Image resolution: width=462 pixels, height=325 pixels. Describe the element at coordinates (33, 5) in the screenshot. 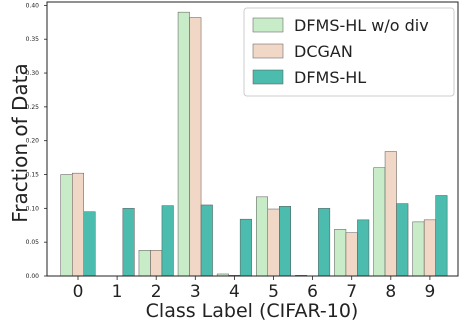

I see `y-tick-label: 0.40` at that location.